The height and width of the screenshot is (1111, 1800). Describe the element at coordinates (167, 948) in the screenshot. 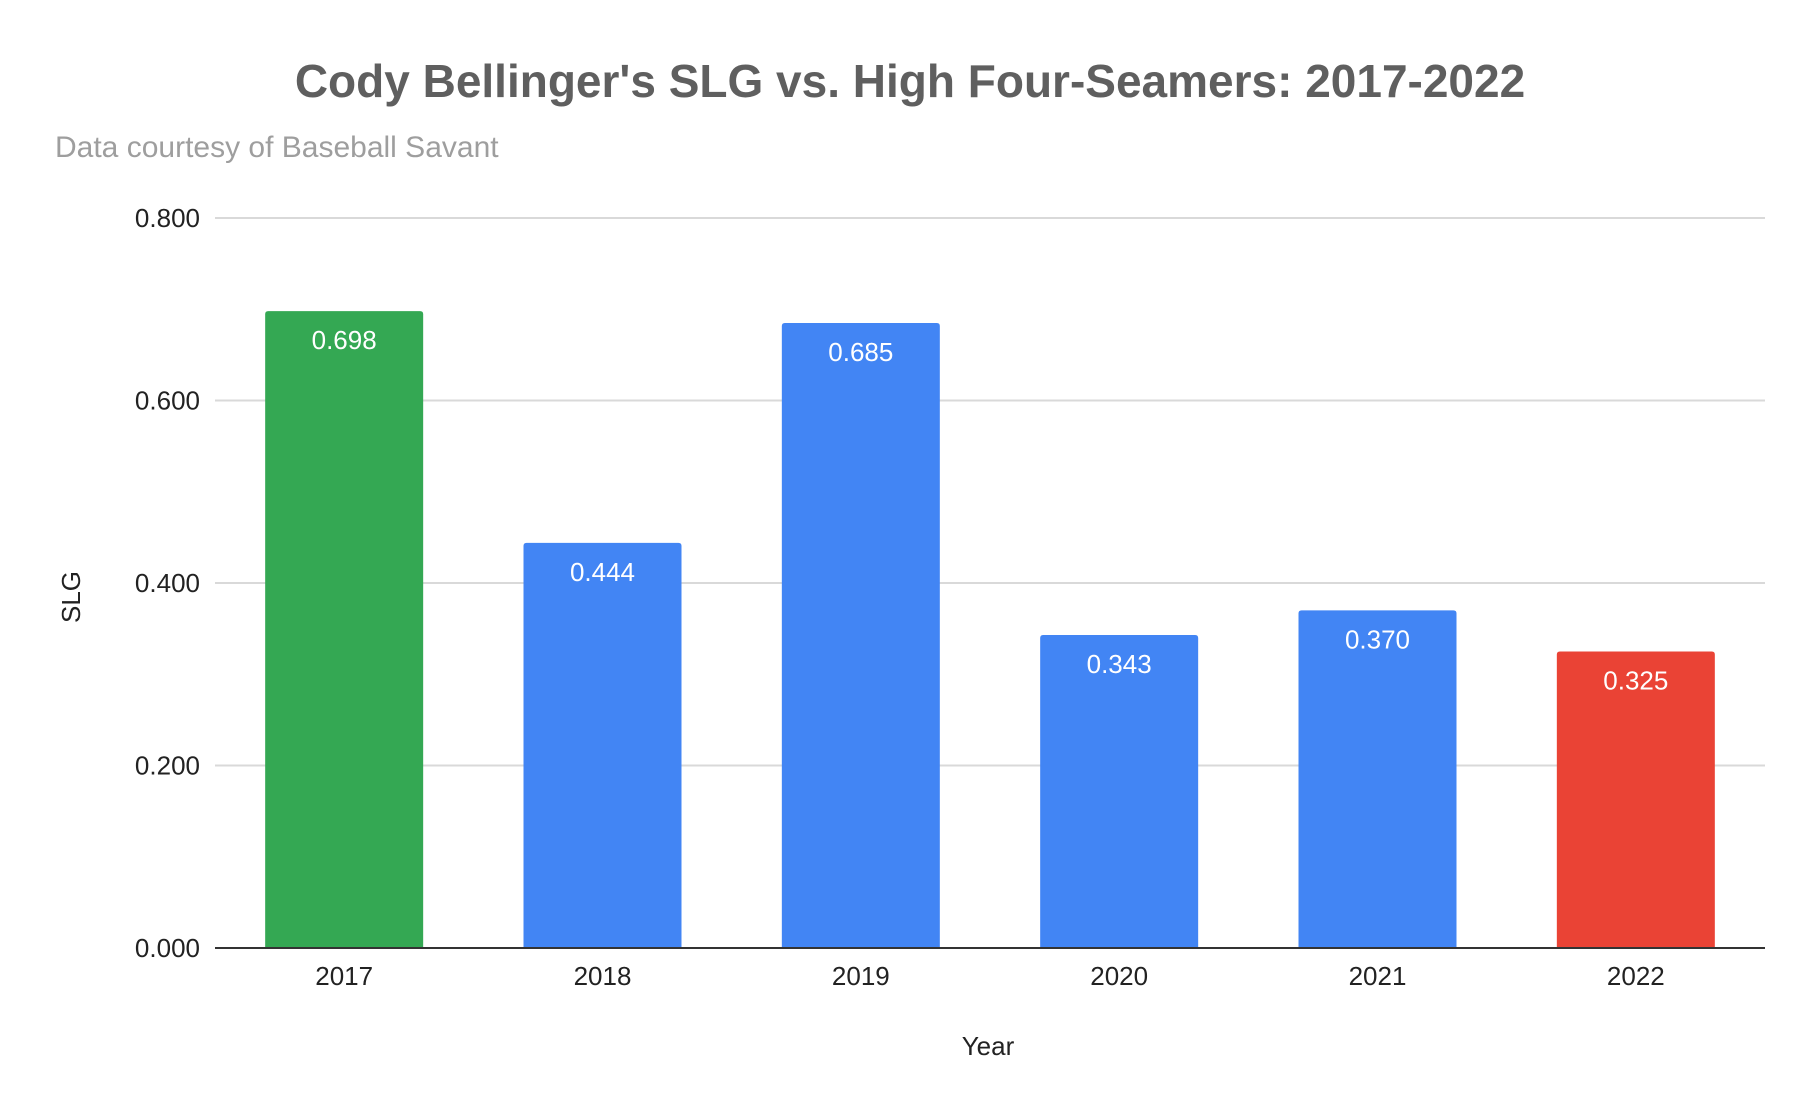

I see `y-tick-label: 0.000` at that location.